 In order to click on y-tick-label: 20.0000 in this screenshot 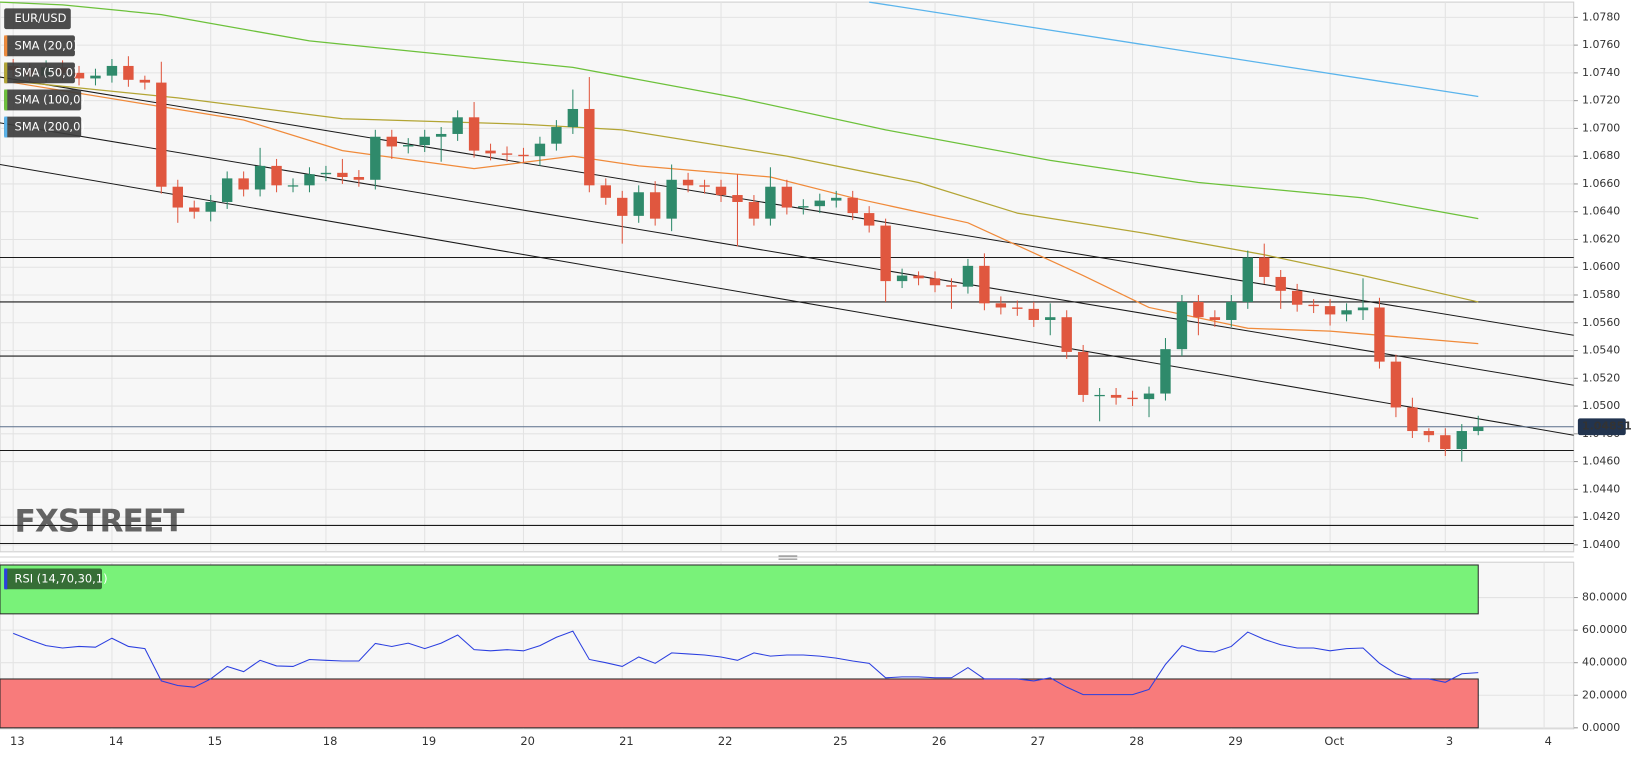, I will do `click(1604, 694)`.